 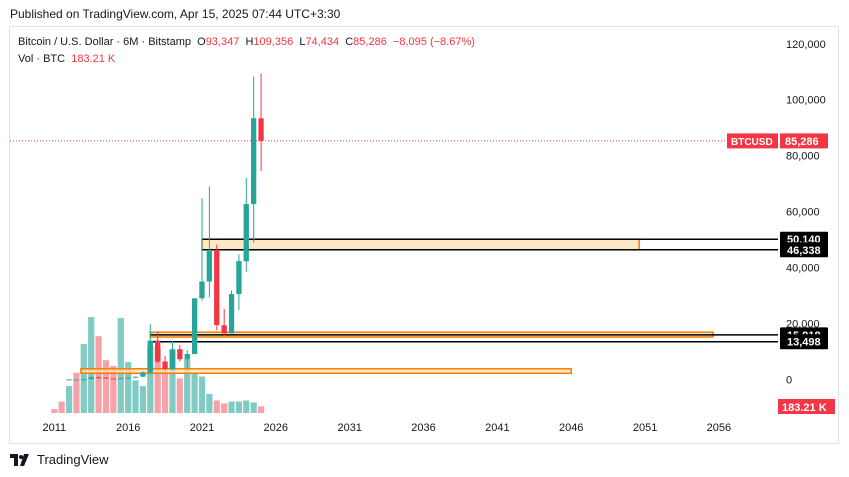 I want to click on y-tick-label: 120,000, so click(x=806, y=45).